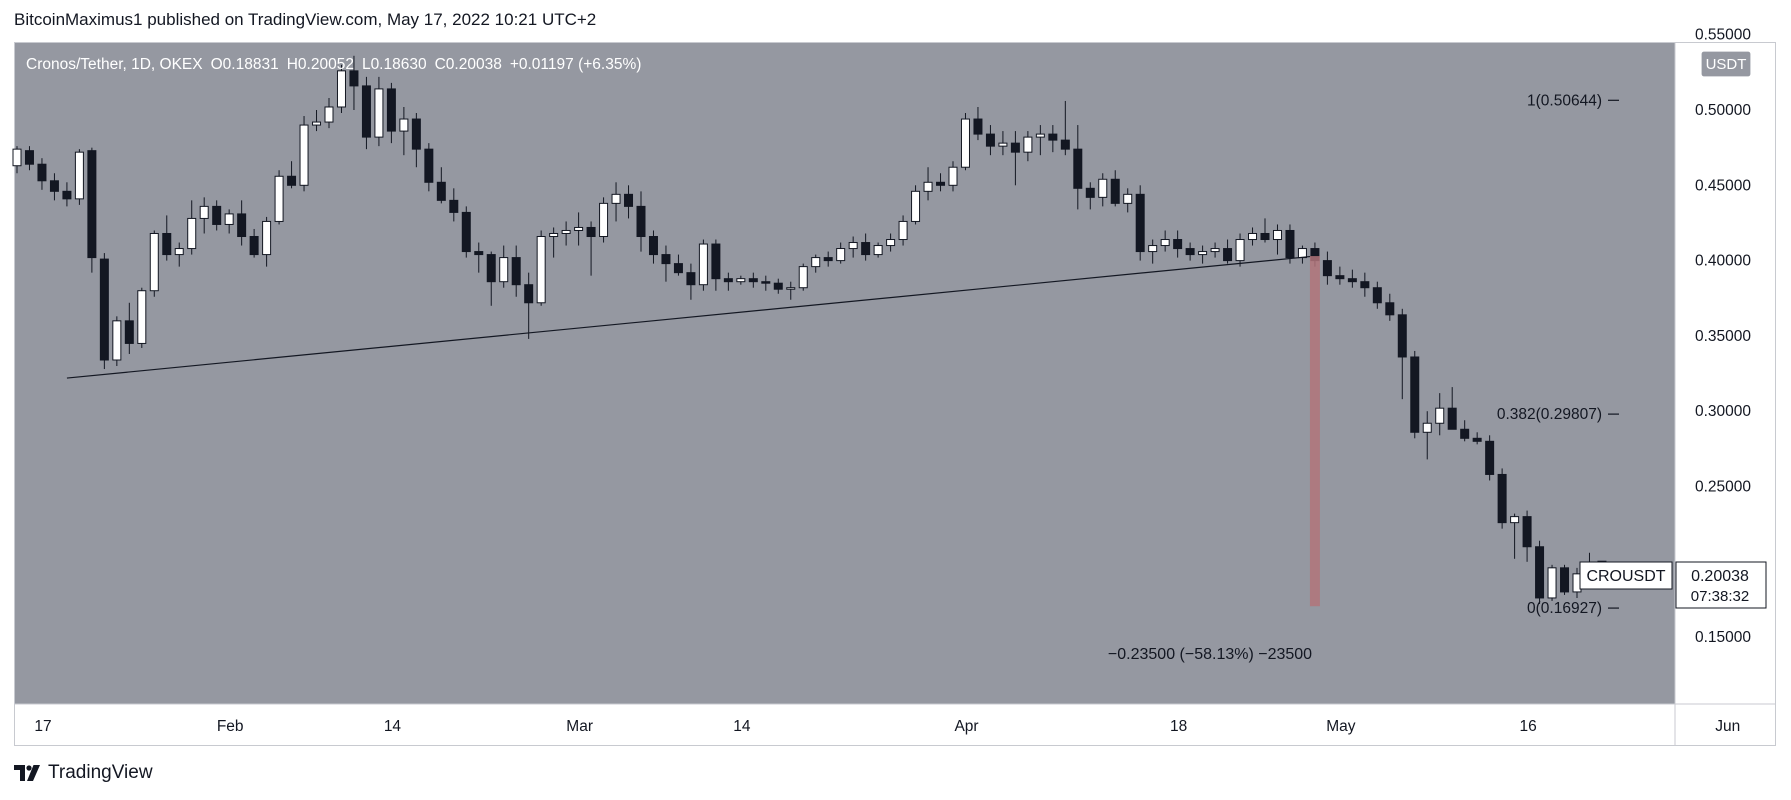  Describe the element at coordinates (1727, 726) in the screenshot. I see `time-axis-tick-label: Jun` at that location.